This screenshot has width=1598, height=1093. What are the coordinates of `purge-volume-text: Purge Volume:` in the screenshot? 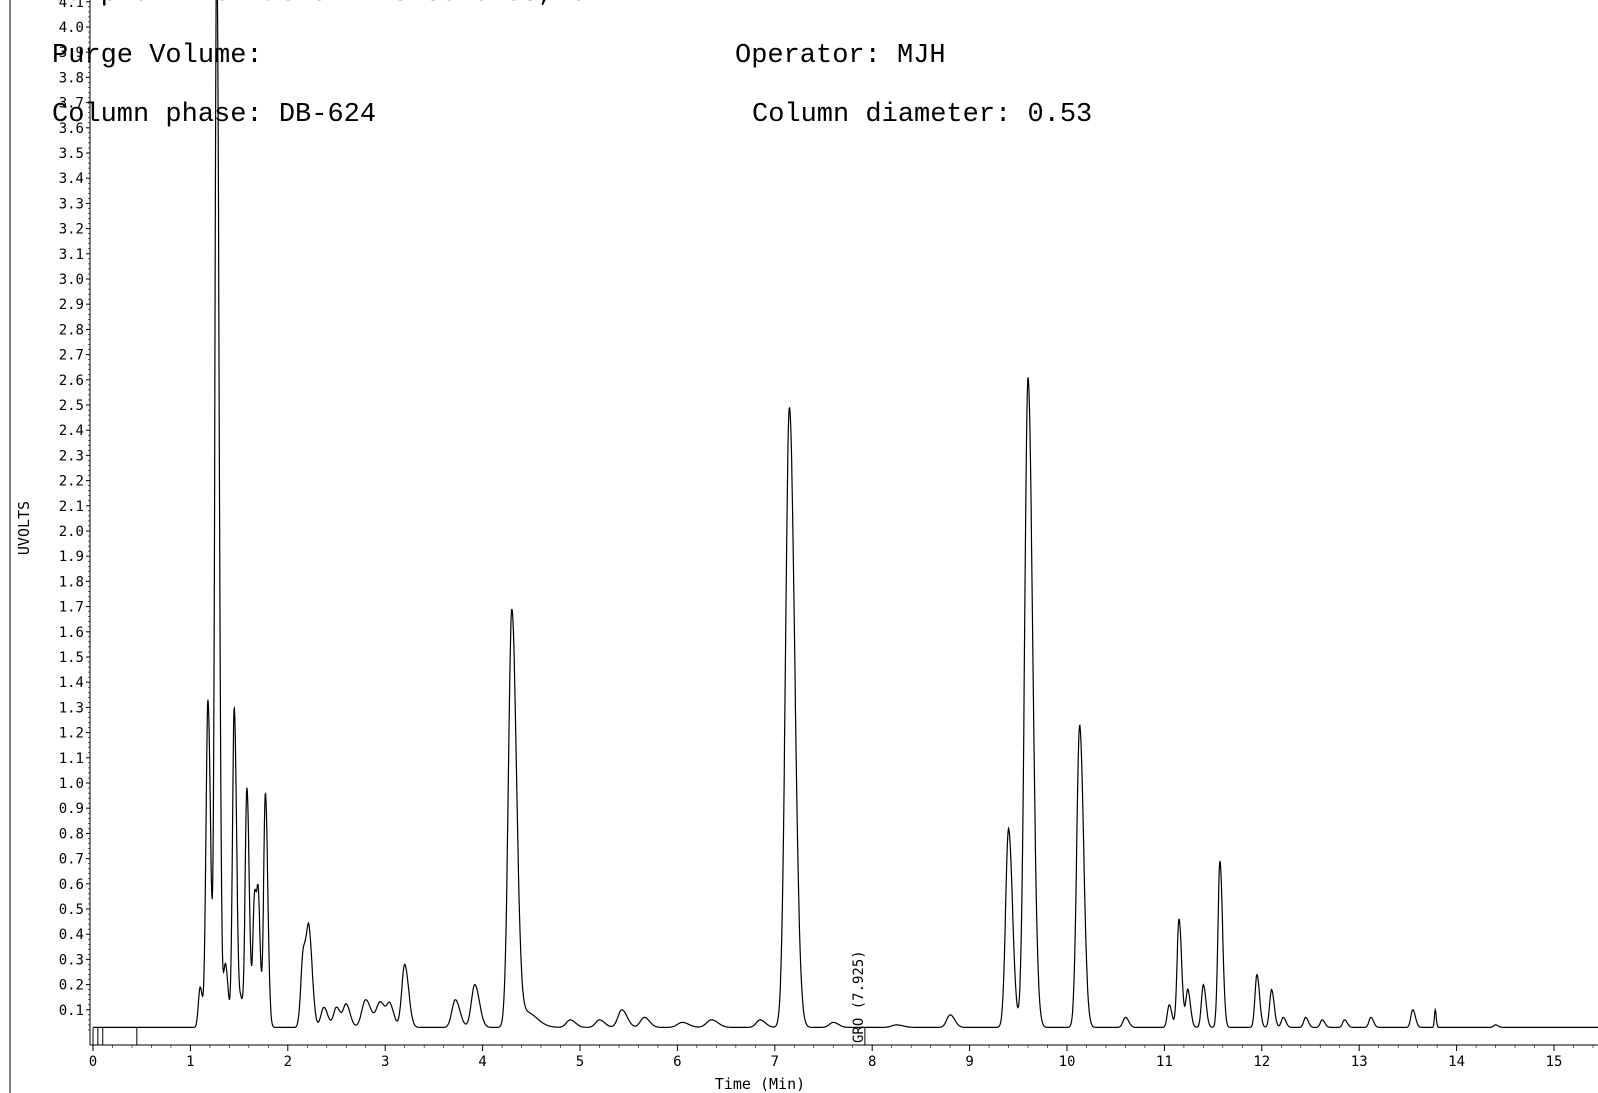 It's located at (157, 56).